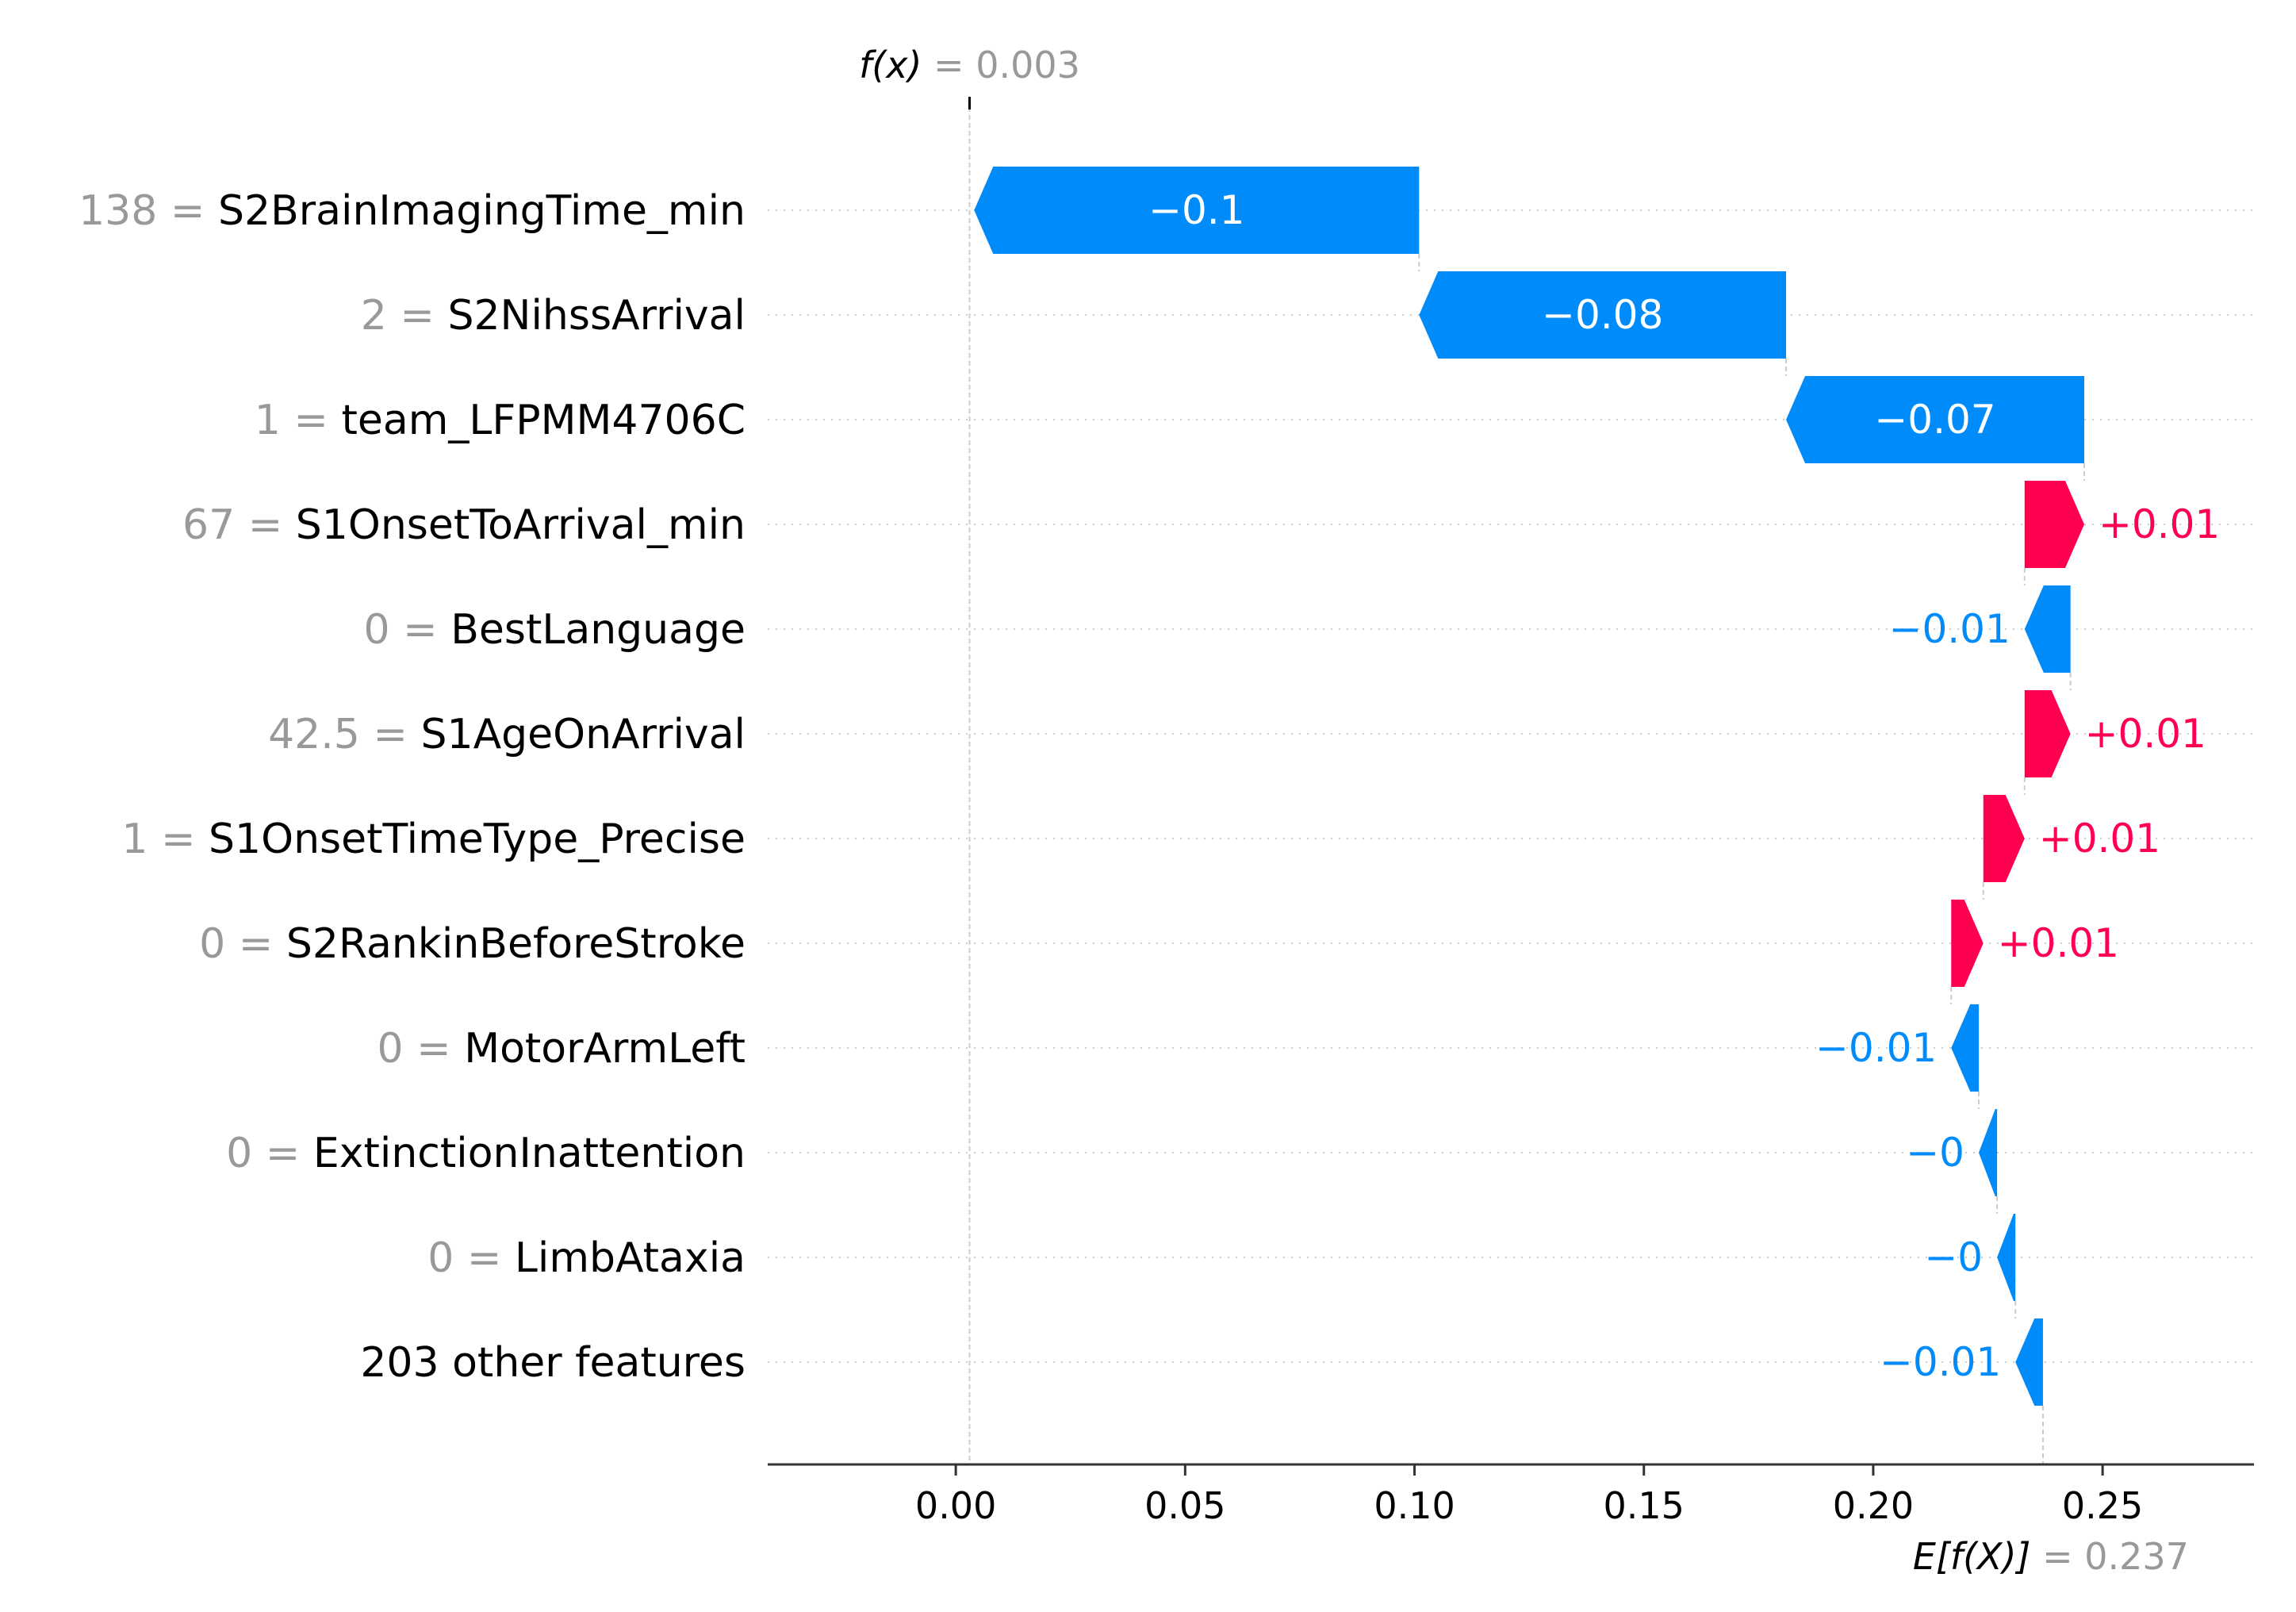  What do you see at coordinates (1184, 1505) in the screenshot?
I see `x-tick-label: 0.05` at bounding box center [1184, 1505].